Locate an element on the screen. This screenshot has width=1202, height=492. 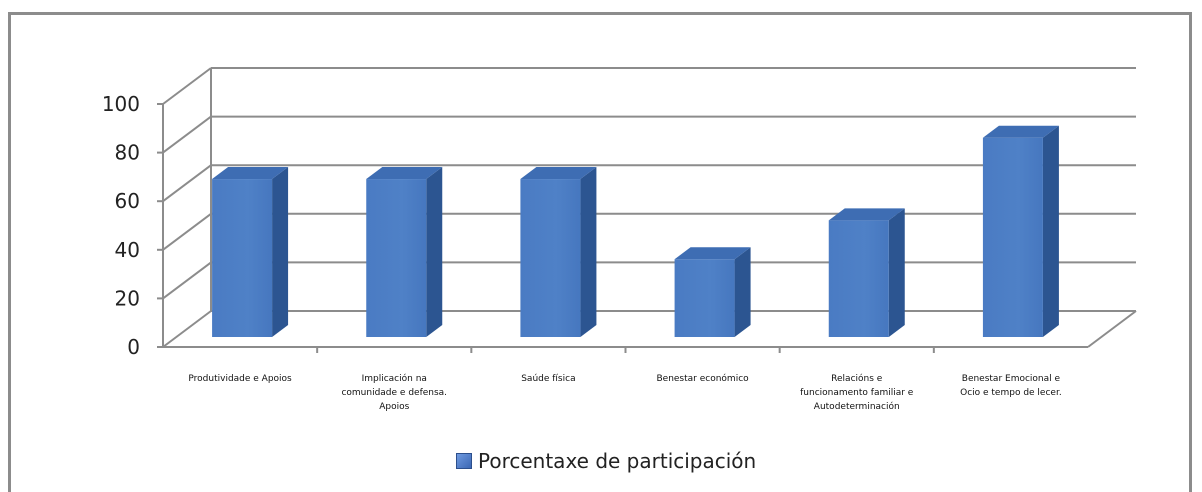
x-category-label-line: Benestar Emocional e is located at coordinates (1011, 379).